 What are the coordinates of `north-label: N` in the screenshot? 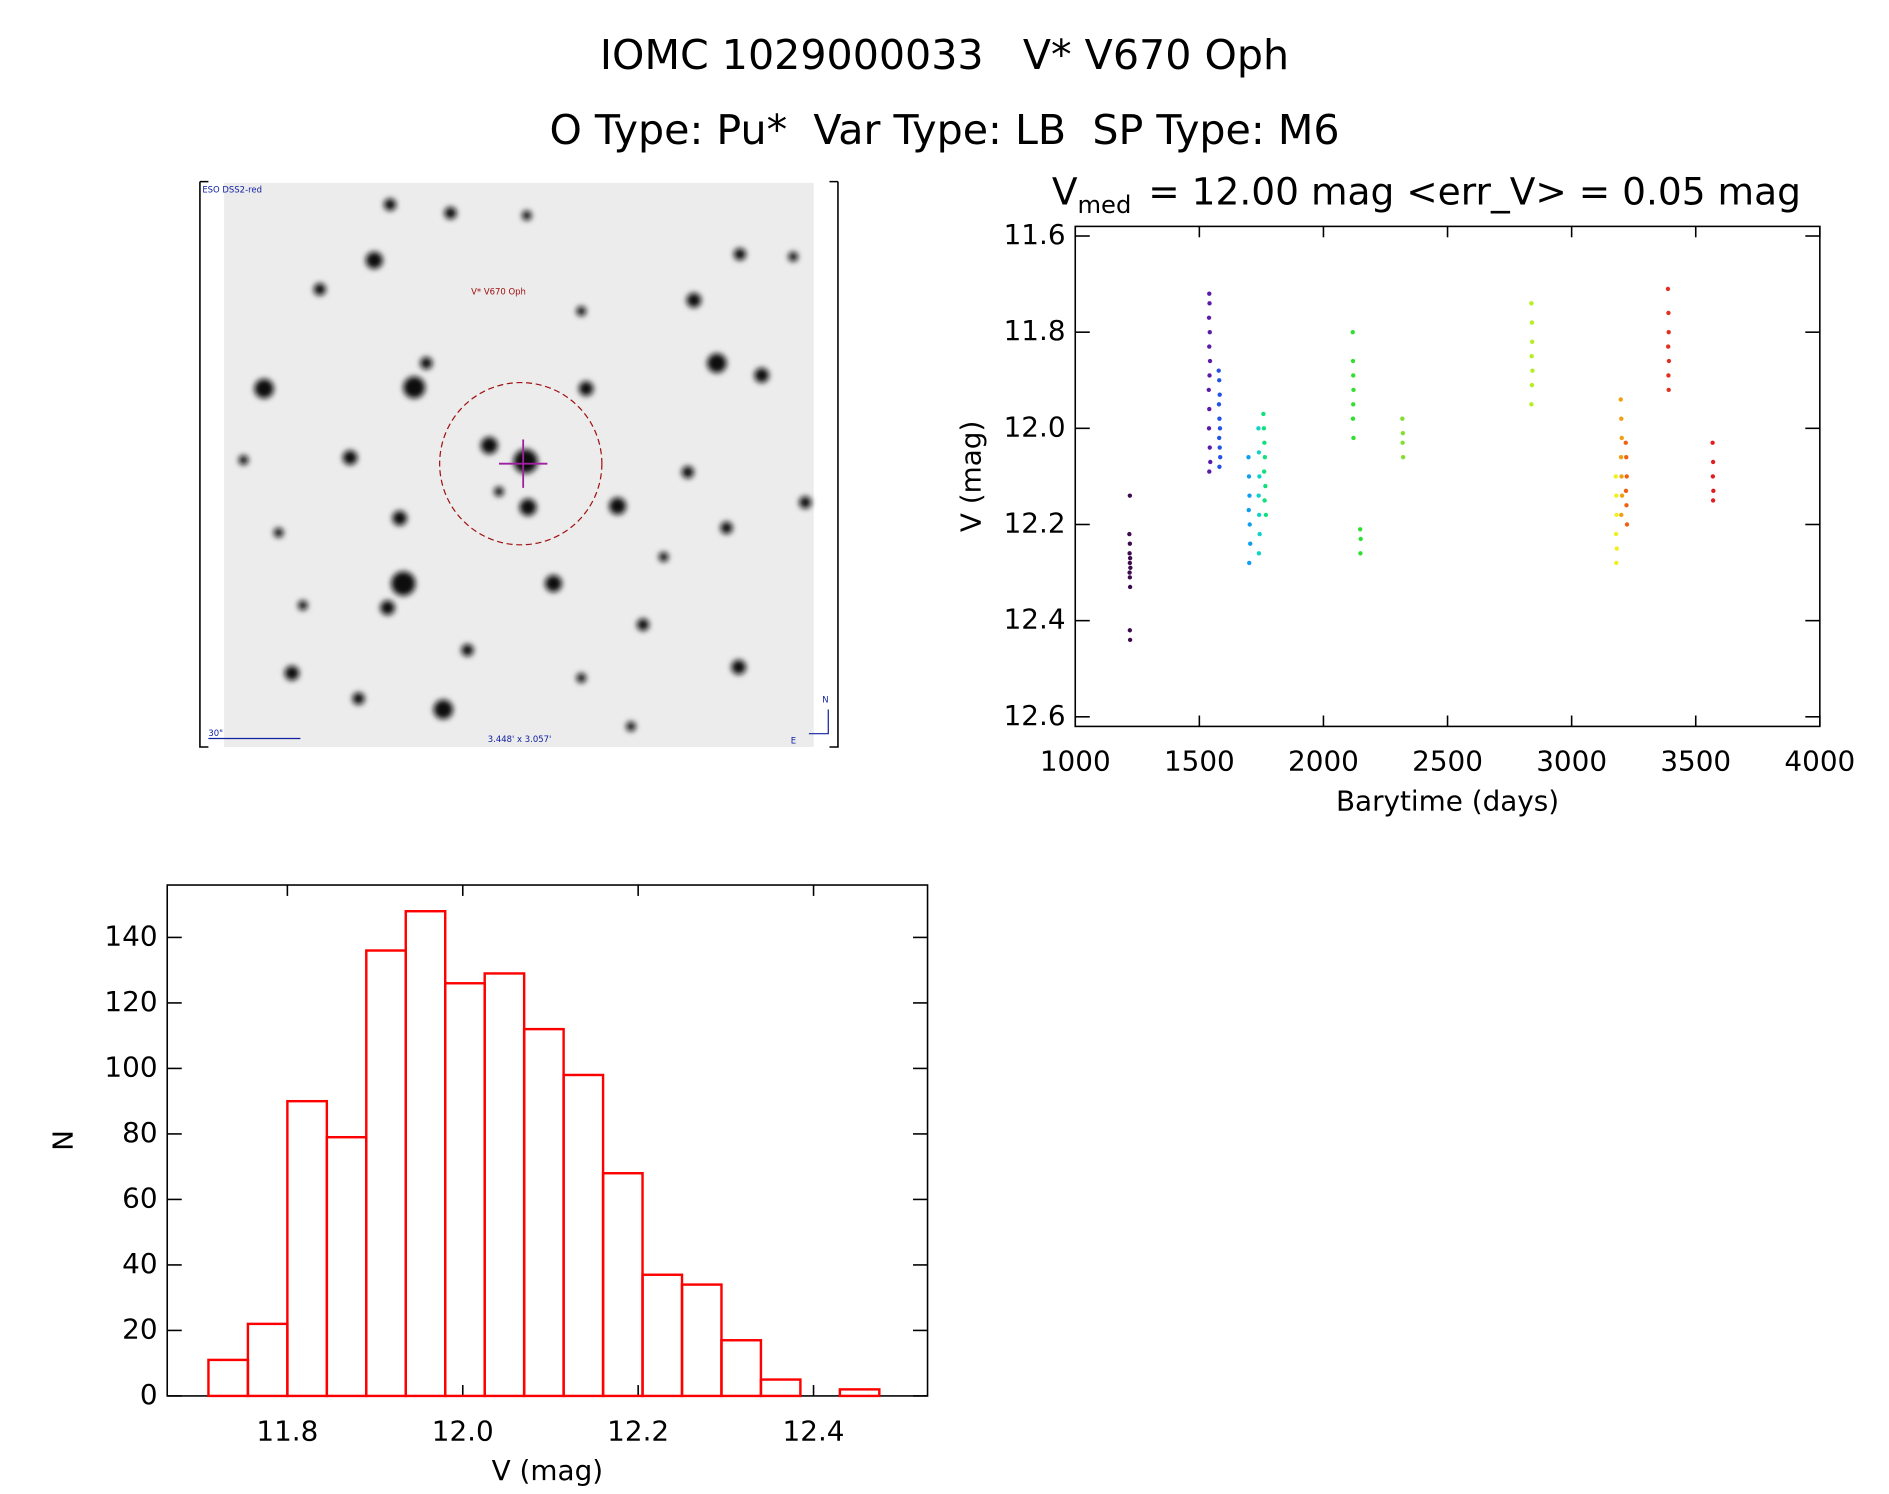 It's located at (825, 699).